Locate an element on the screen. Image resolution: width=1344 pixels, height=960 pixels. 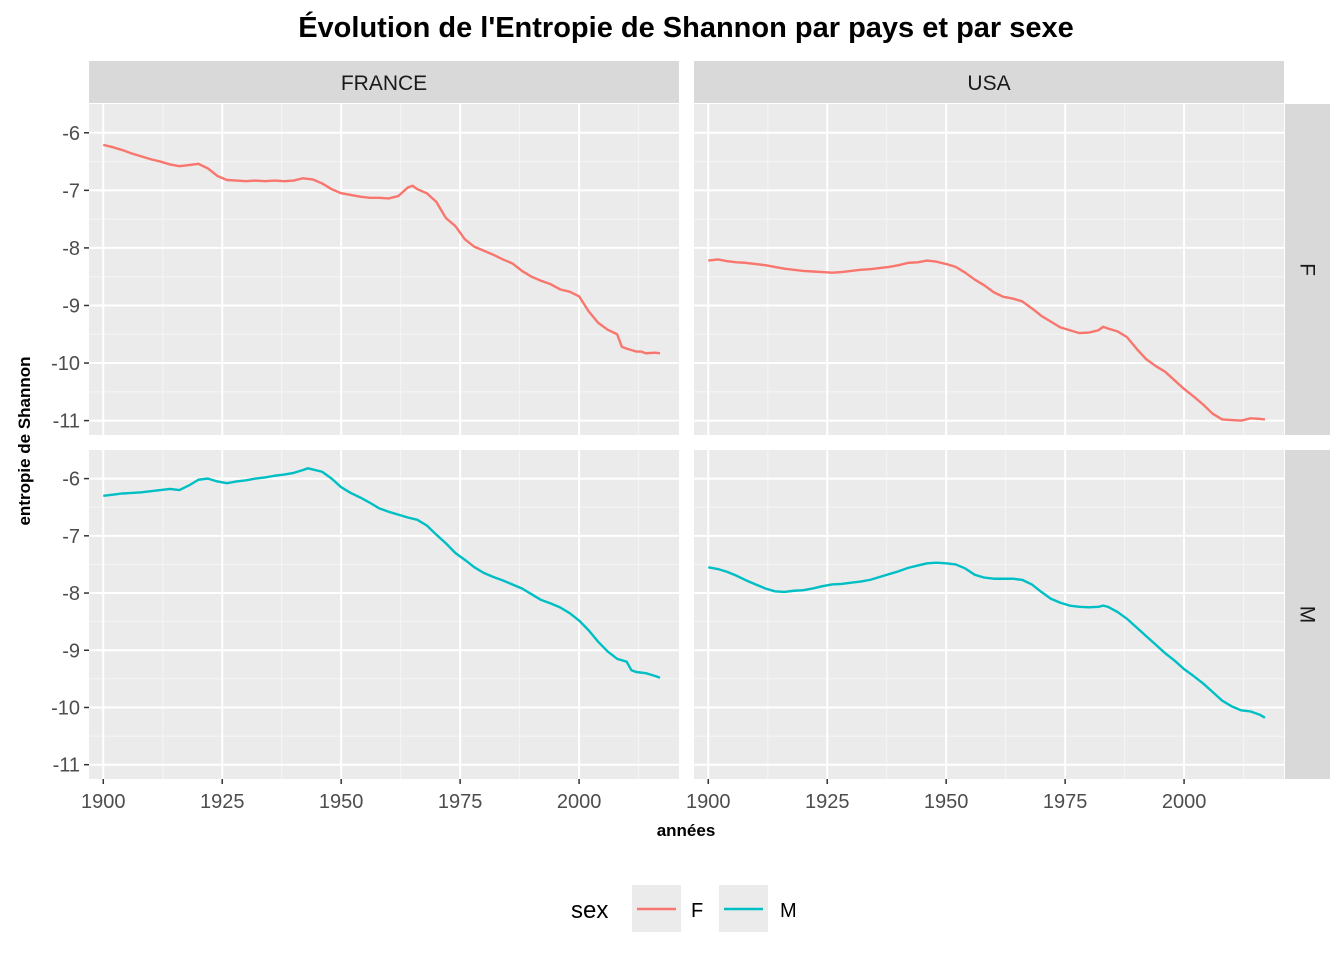
legend-title: sex is located at coordinates (589, 910).